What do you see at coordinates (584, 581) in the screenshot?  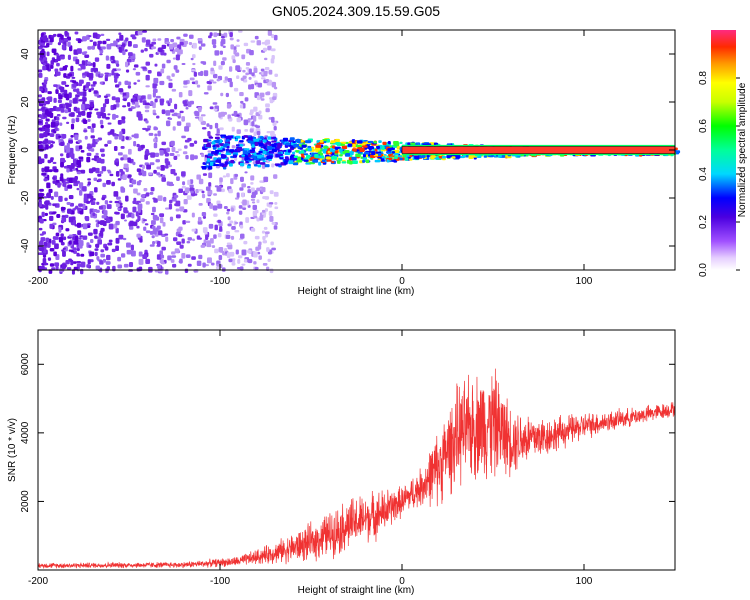 I see `snr-x-tick-label: 100` at bounding box center [584, 581].